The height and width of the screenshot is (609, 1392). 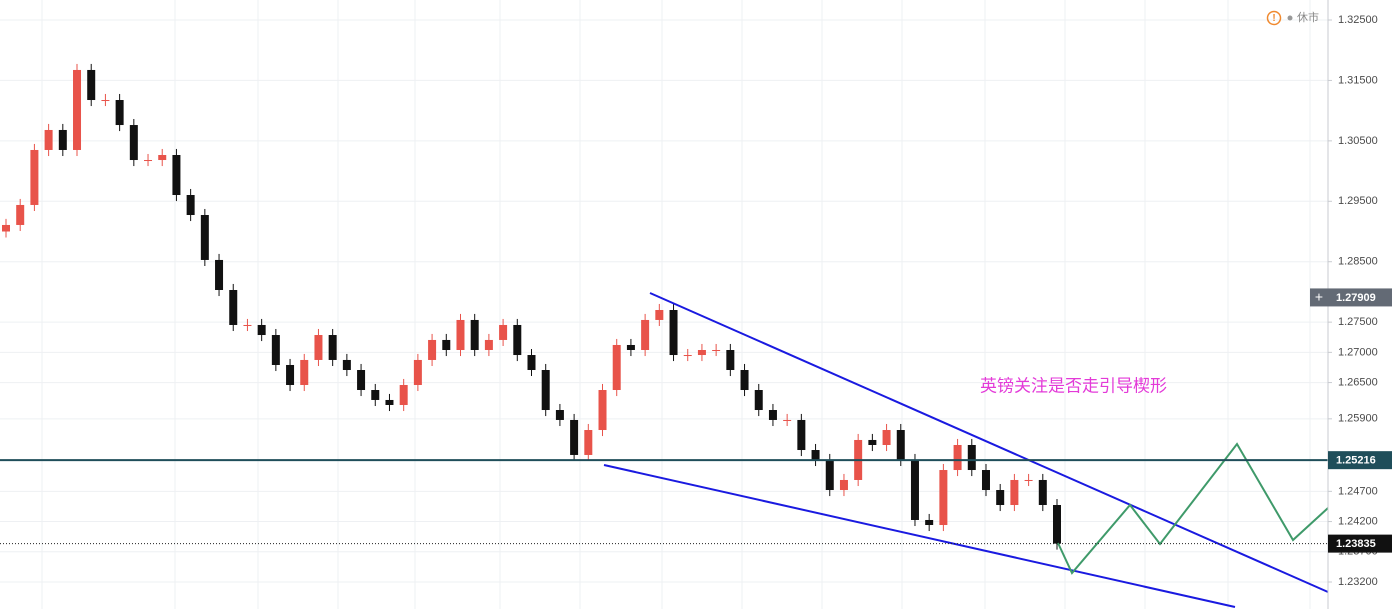 I want to click on last-price-label: 1.23835, so click(x=1356, y=544).